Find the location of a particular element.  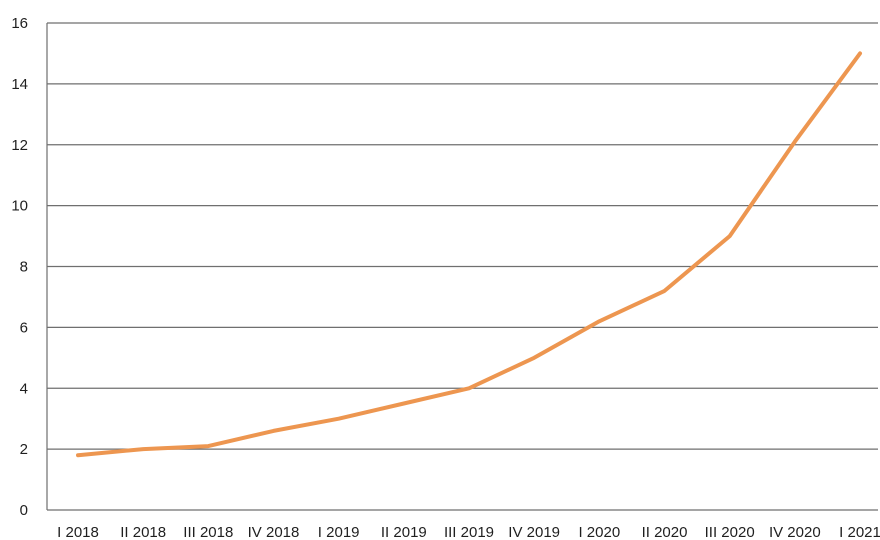

x-tick-label: II 2020 is located at coordinates (665, 532).